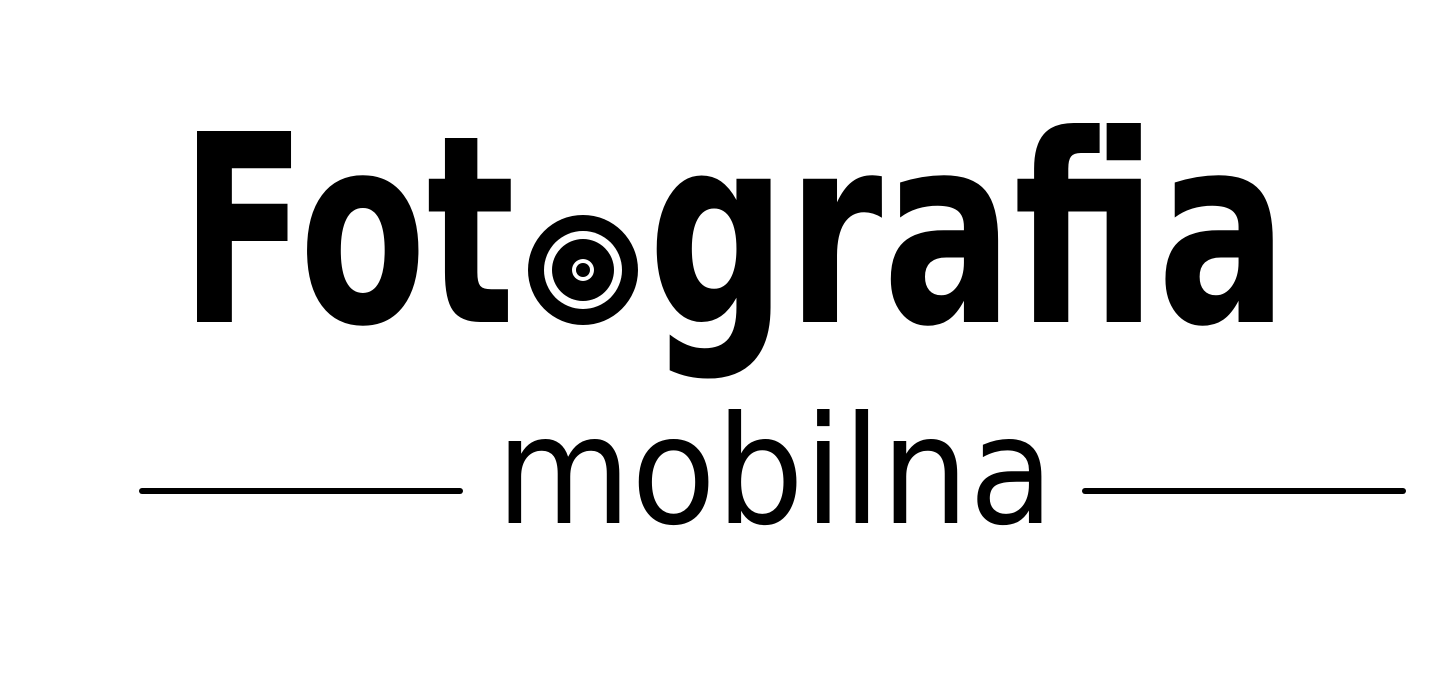  What do you see at coordinates (775, 472) in the screenshot?
I see `logo-sub-word: mobilna` at bounding box center [775, 472].